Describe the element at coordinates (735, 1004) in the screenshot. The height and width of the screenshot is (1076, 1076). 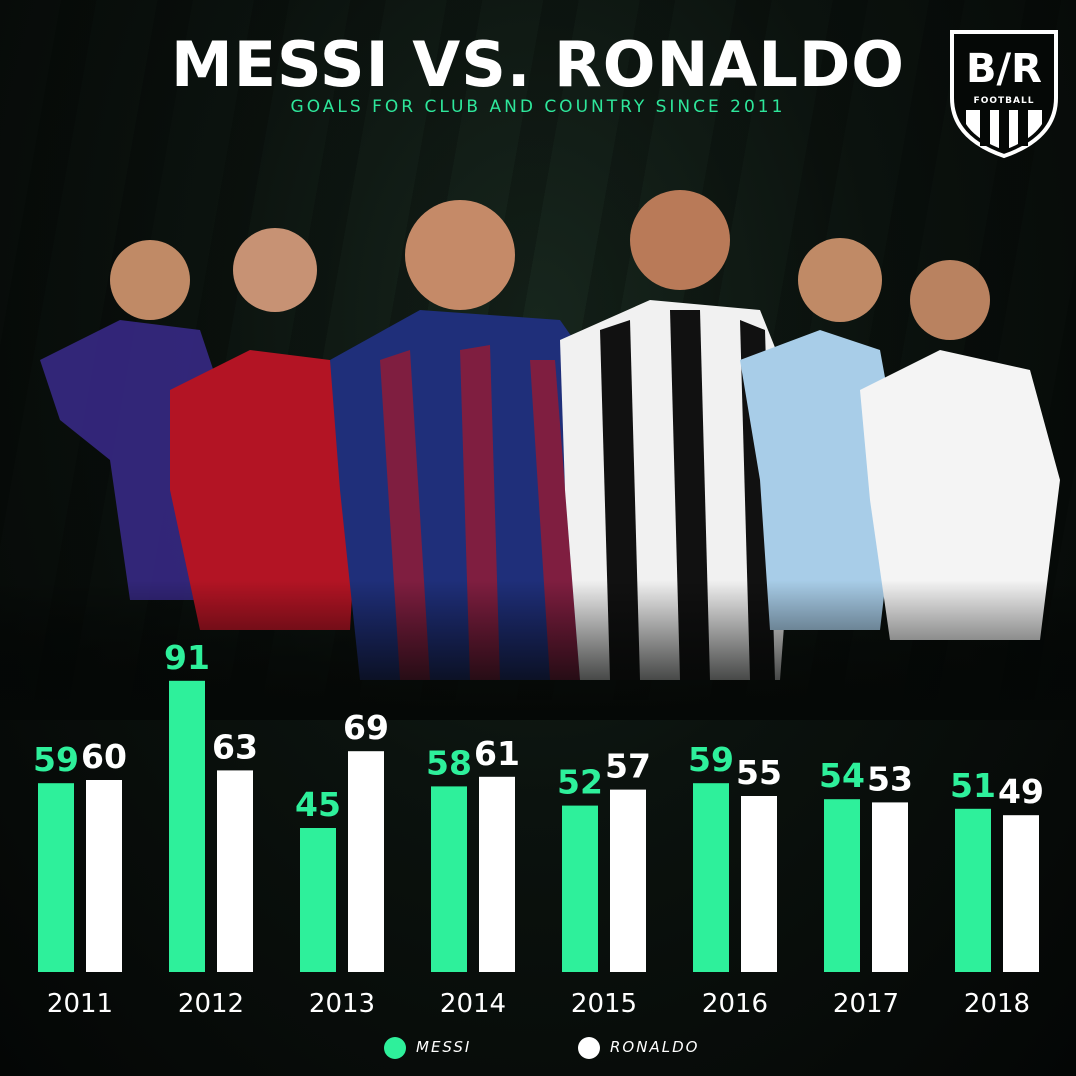
I see `x-tick-label-2016: 2016` at that location.